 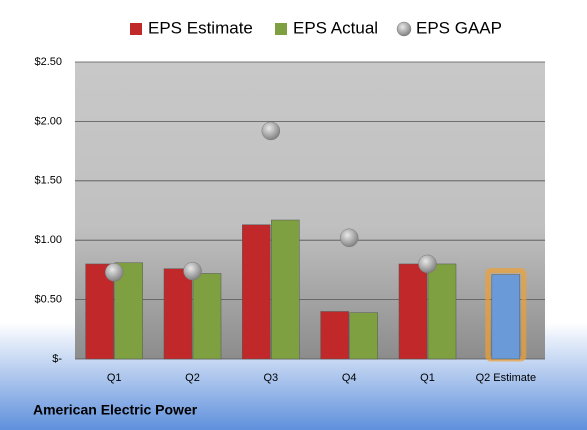 What do you see at coordinates (506, 378) in the screenshot?
I see `x-tick-label: Q2 Estimate` at bounding box center [506, 378].